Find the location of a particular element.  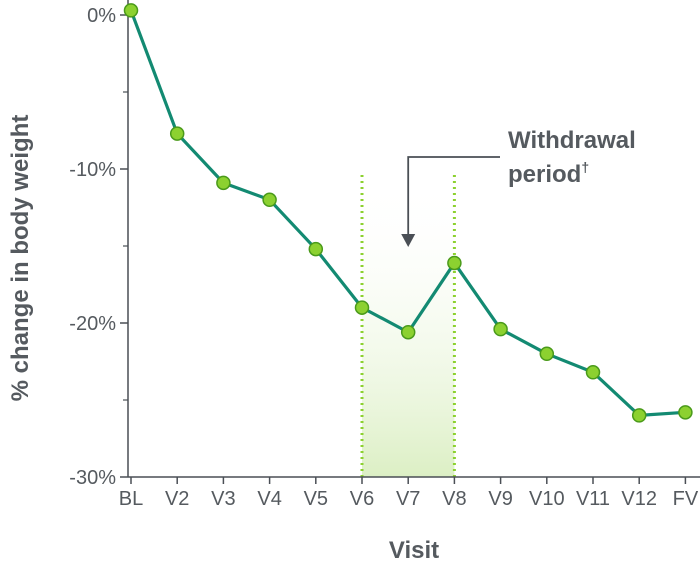

data-point-v9 is located at coordinates (500, 329).